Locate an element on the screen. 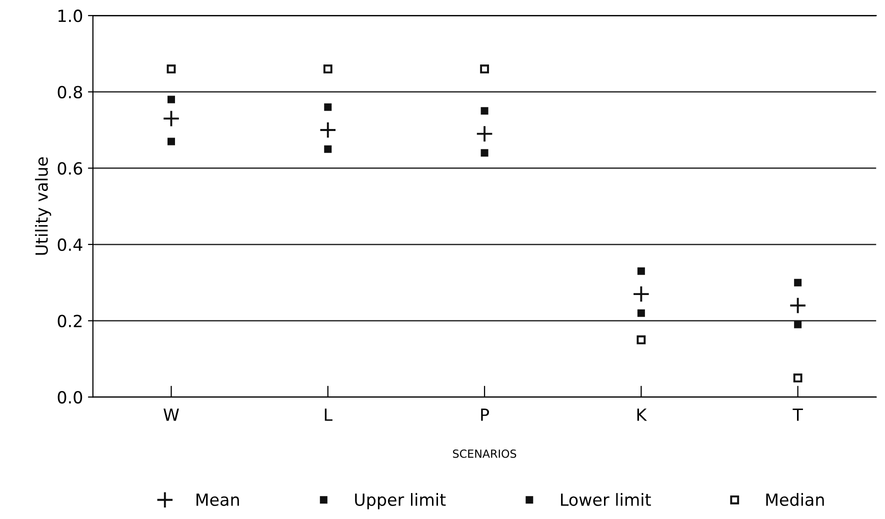  y-tick-label: 0.6 is located at coordinates (70, 168).